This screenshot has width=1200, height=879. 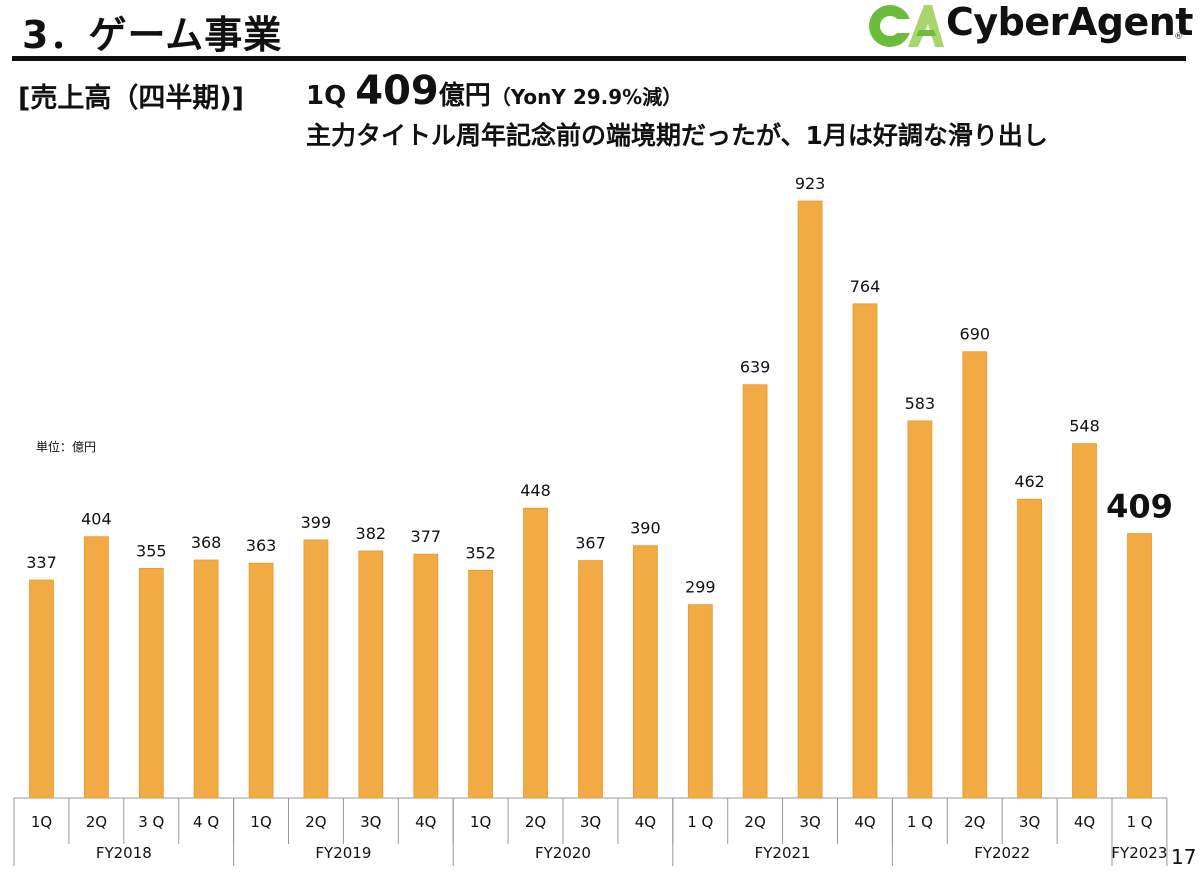 What do you see at coordinates (535, 653) in the screenshot?
I see `bar-FY2020-2q` at bounding box center [535, 653].